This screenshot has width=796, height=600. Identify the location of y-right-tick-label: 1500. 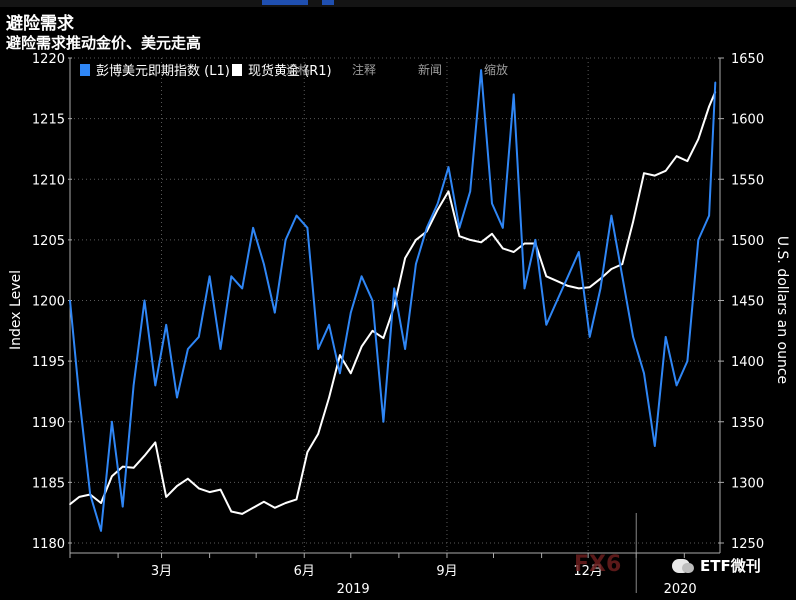
(747, 241).